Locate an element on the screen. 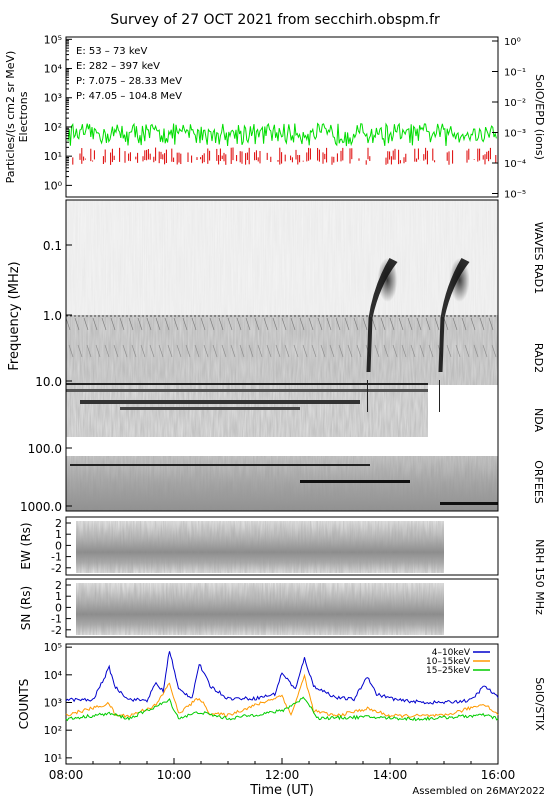  time-tick-label: 10:00 is located at coordinates (174, 775).